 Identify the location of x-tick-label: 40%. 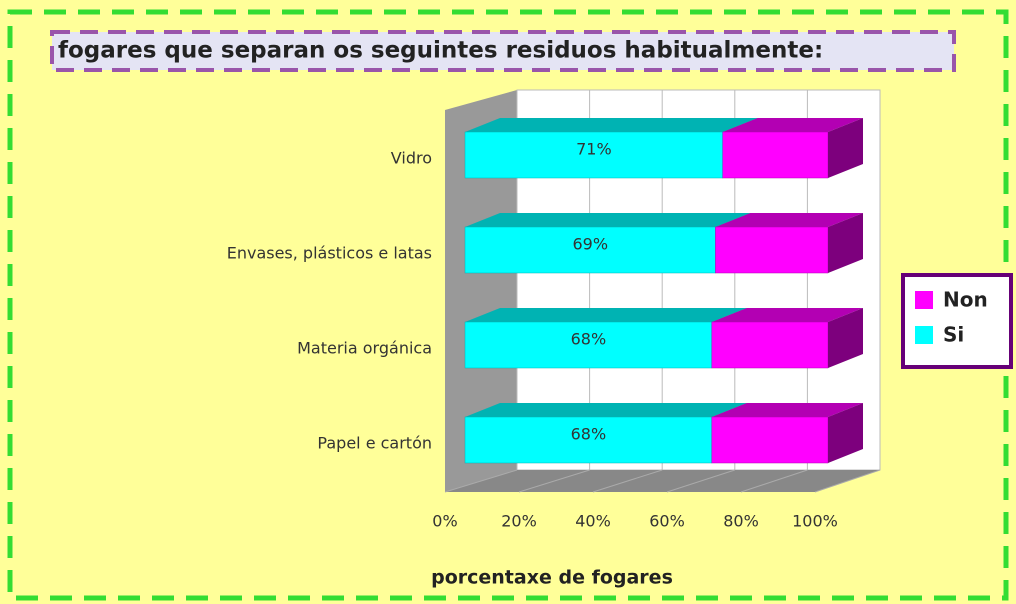
(593, 521).